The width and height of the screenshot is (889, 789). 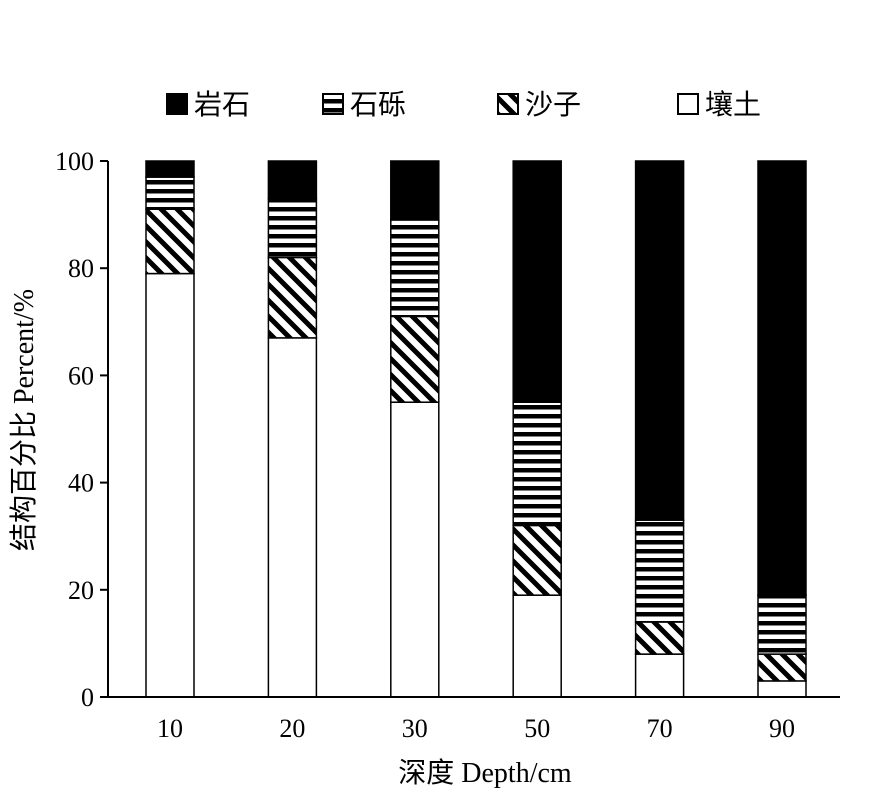 What do you see at coordinates (292, 180) in the screenshot?
I see `bar-segment-20-s3` at bounding box center [292, 180].